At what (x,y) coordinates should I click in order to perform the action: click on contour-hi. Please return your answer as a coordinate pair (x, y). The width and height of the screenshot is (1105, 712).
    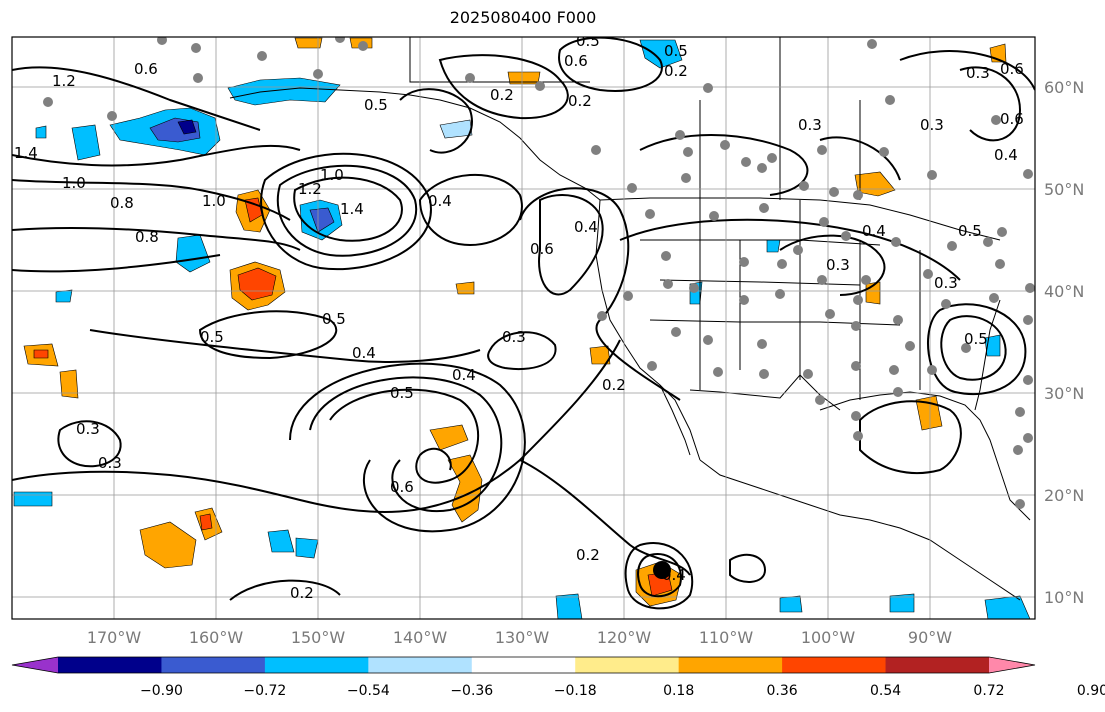
    Looking at the image, I should click on (89, 444).